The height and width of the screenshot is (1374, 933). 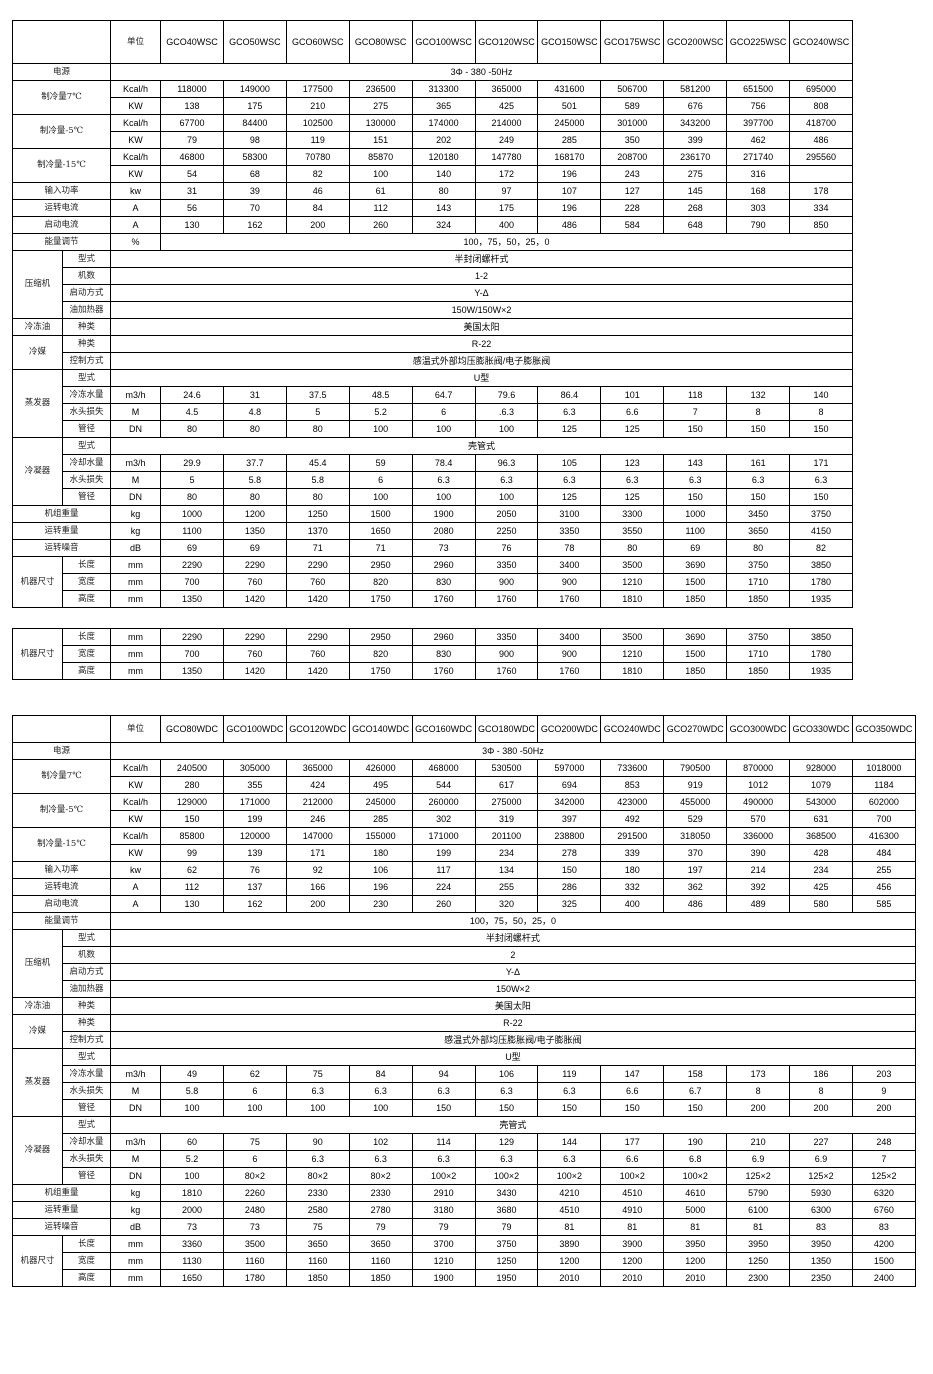 What do you see at coordinates (135, 191) in the screenshot?
I see `unit-cell: kw` at bounding box center [135, 191].